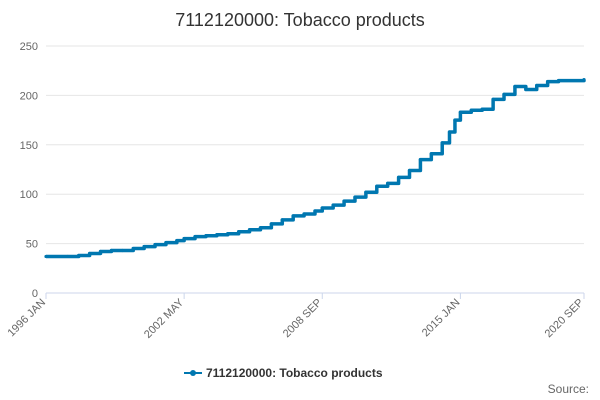  What do you see at coordinates (568, 389) in the screenshot?
I see `source-credit: Source:` at bounding box center [568, 389].